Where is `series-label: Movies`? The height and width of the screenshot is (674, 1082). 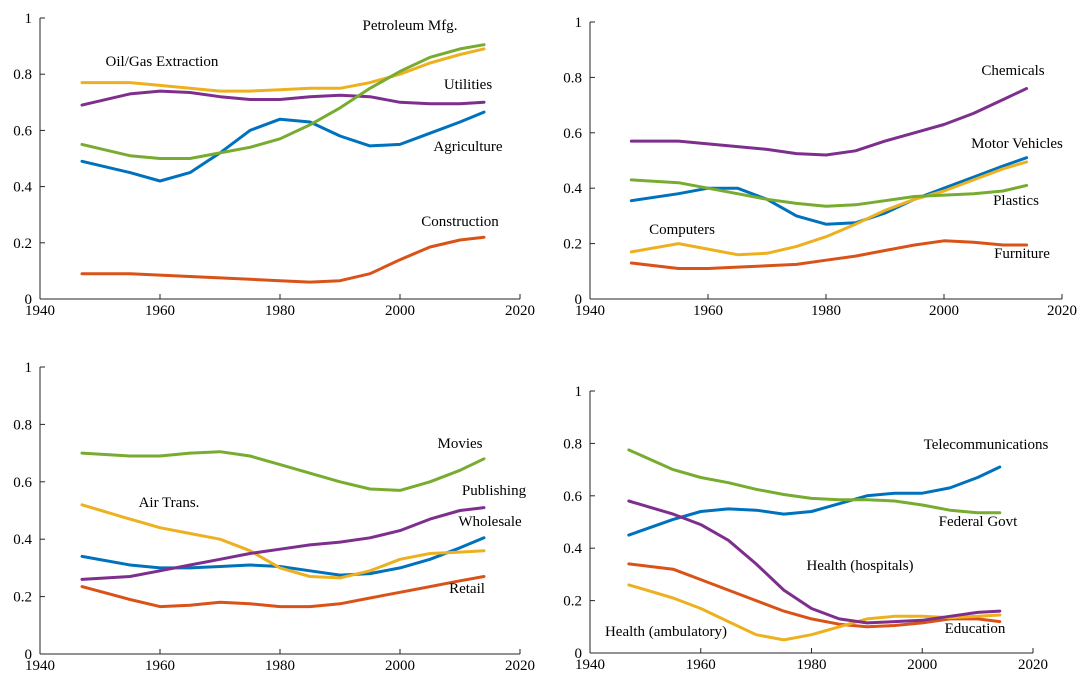
series-label: Movies is located at coordinates (460, 444).